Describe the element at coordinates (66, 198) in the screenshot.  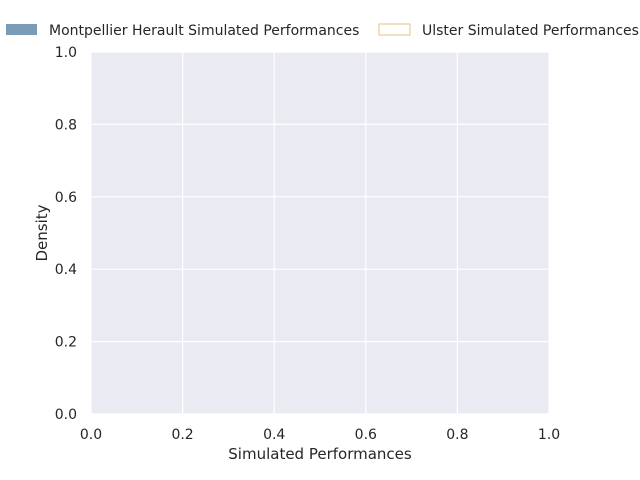
I see `y-tick-label: 0.6` at that location.